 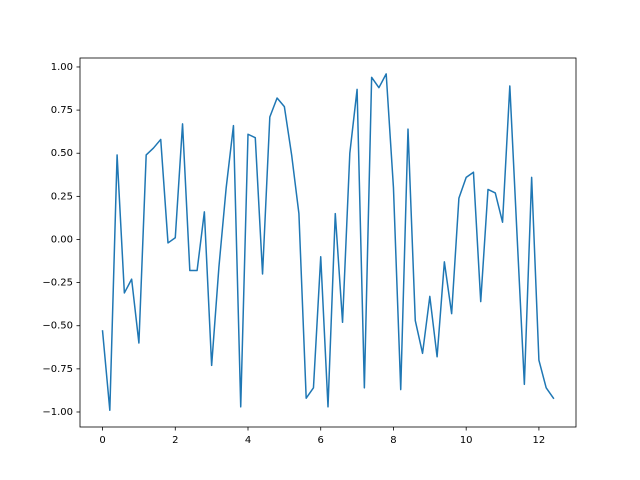 I want to click on y-tick-label: 1.00, so click(x=62, y=67).